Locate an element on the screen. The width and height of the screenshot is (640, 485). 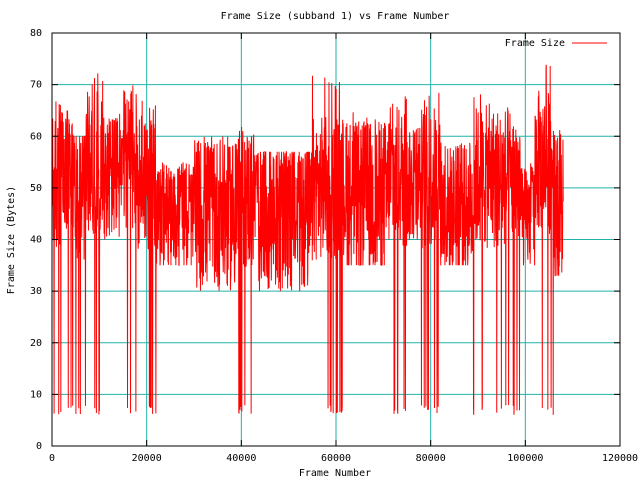
y-tick-label: 60 is located at coordinates (36, 136).